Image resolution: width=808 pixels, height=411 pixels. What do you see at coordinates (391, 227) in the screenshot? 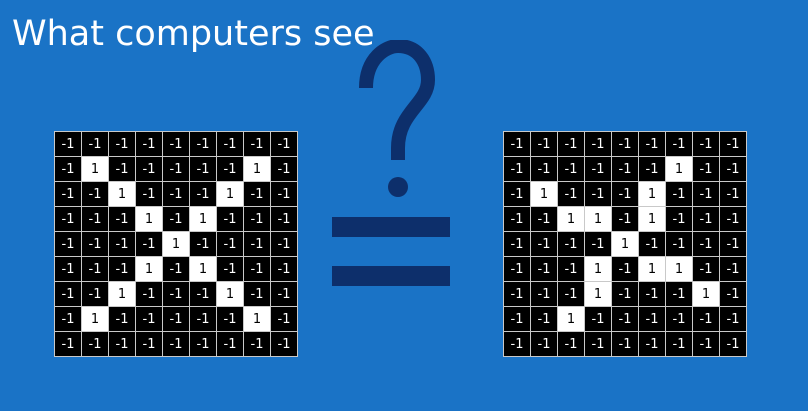
I see `equals-bar-top` at bounding box center [391, 227].